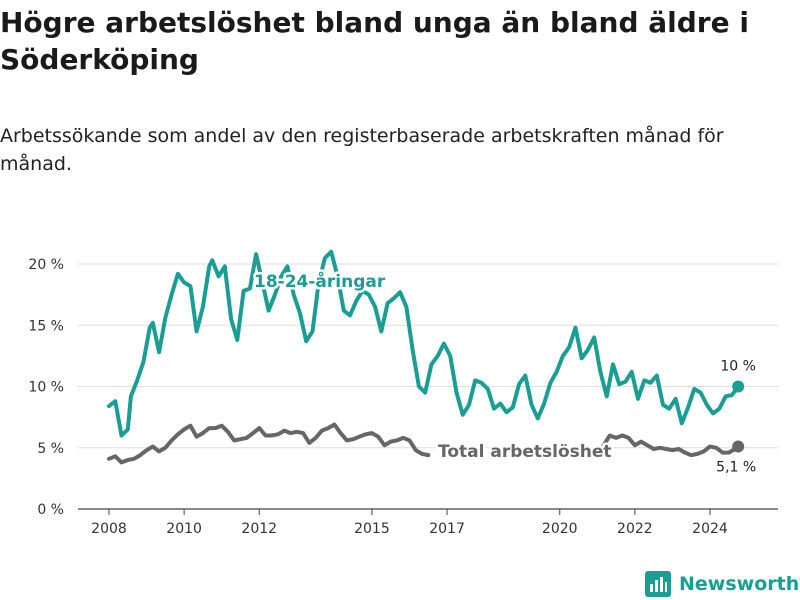 The height and width of the screenshot is (600, 800). Describe the element at coordinates (658, 584) in the screenshot. I see `newsworthy-logo-icon` at that location.